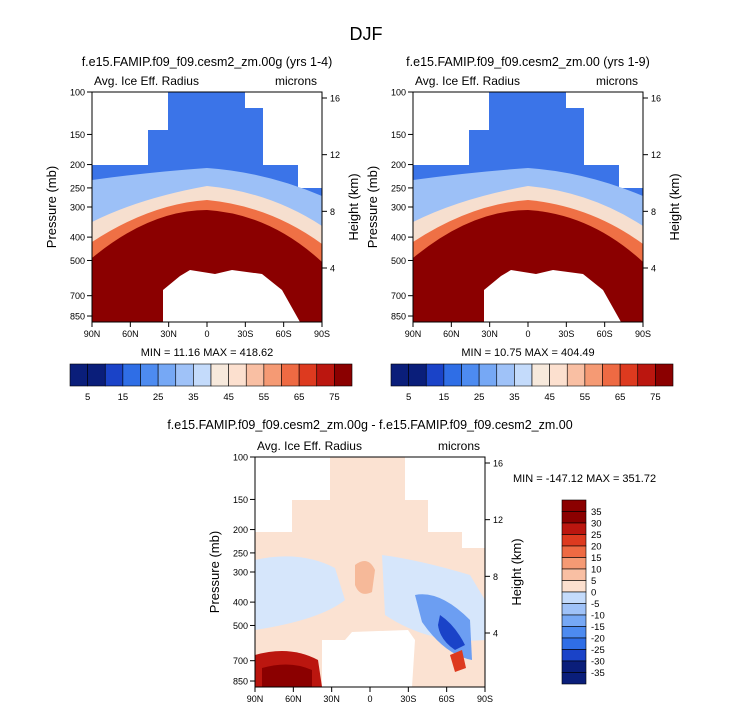 The height and width of the screenshot is (712, 733). What do you see at coordinates (309, 446) in the screenshot?
I see `panel-diff-variable: Avg. Ice Eff. Radius` at bounding box center [309, 446].